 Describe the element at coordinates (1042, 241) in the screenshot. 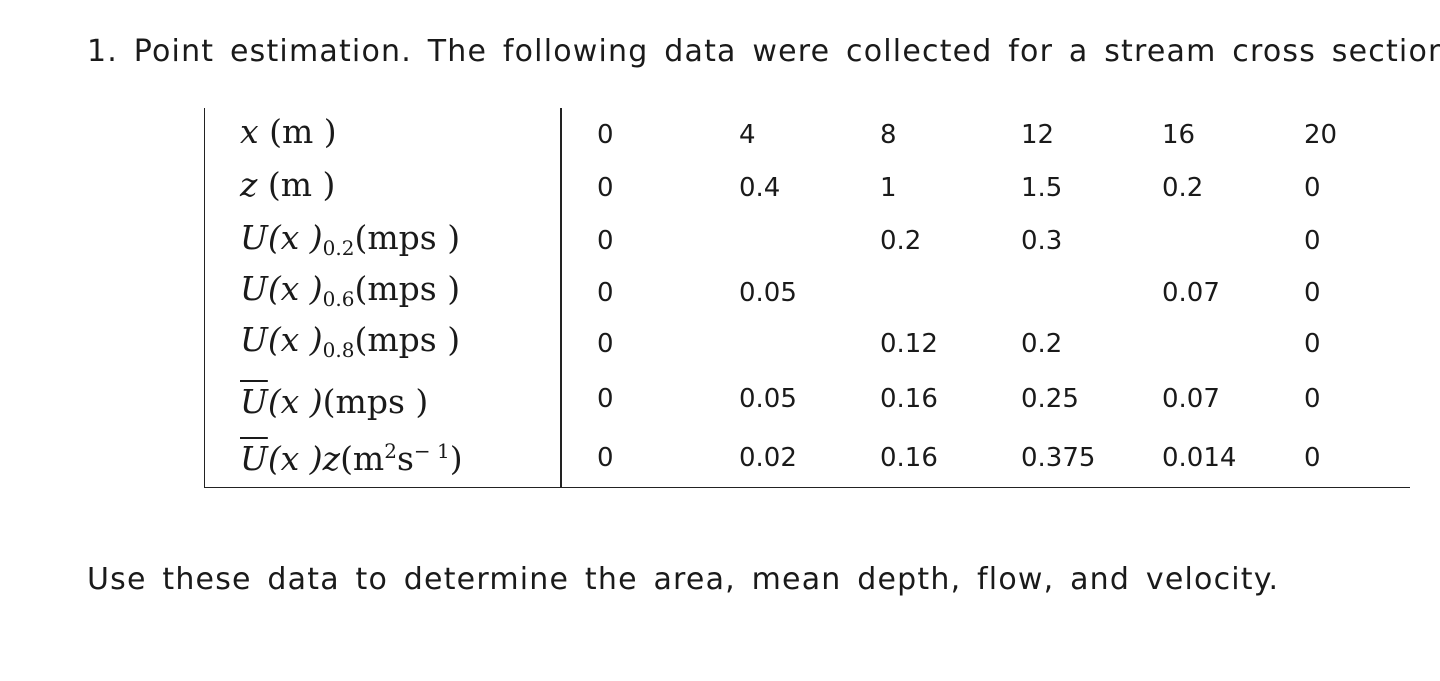

I see `table-cell: 0.3` at that location.